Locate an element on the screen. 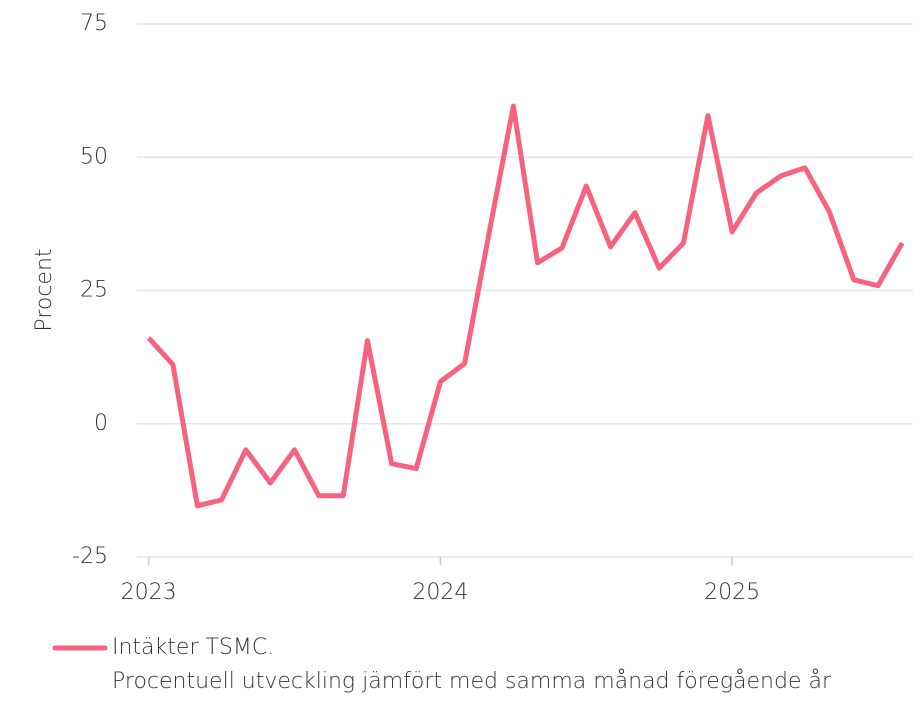 This screenshot has height=717, width=924. y-tick-label: 25 is located at coordinates (94, 290).